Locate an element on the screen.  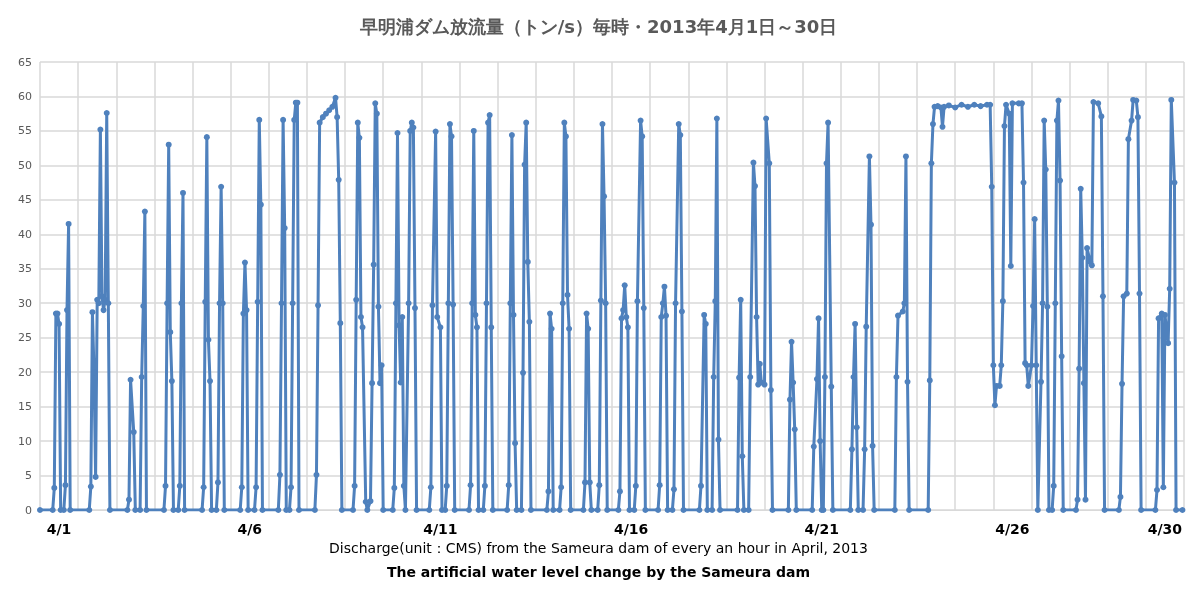
x-tick-label: 4/11 is located at coordinates (440, 529).